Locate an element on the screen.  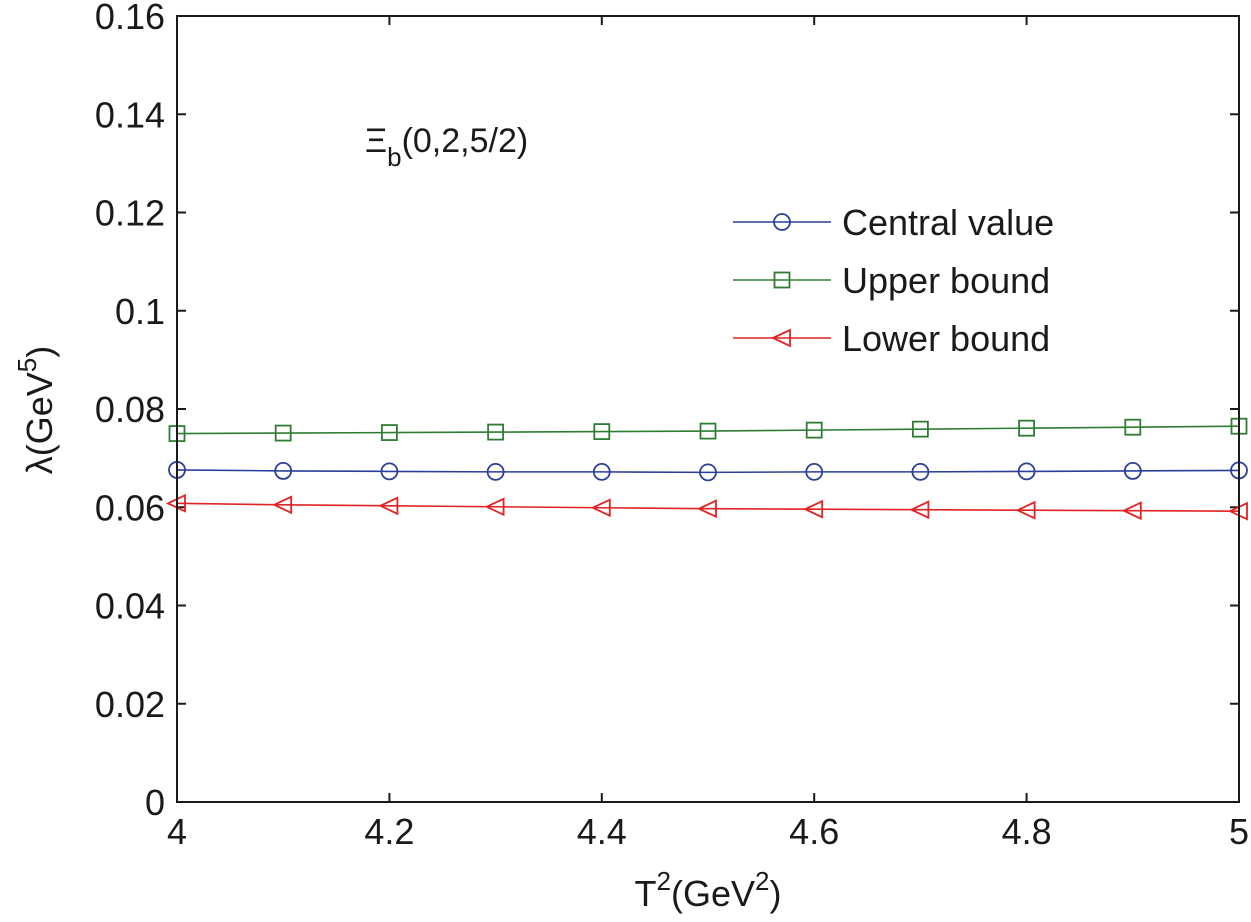
y-tick-label: 0.02 is located at coordinates (130, 704).